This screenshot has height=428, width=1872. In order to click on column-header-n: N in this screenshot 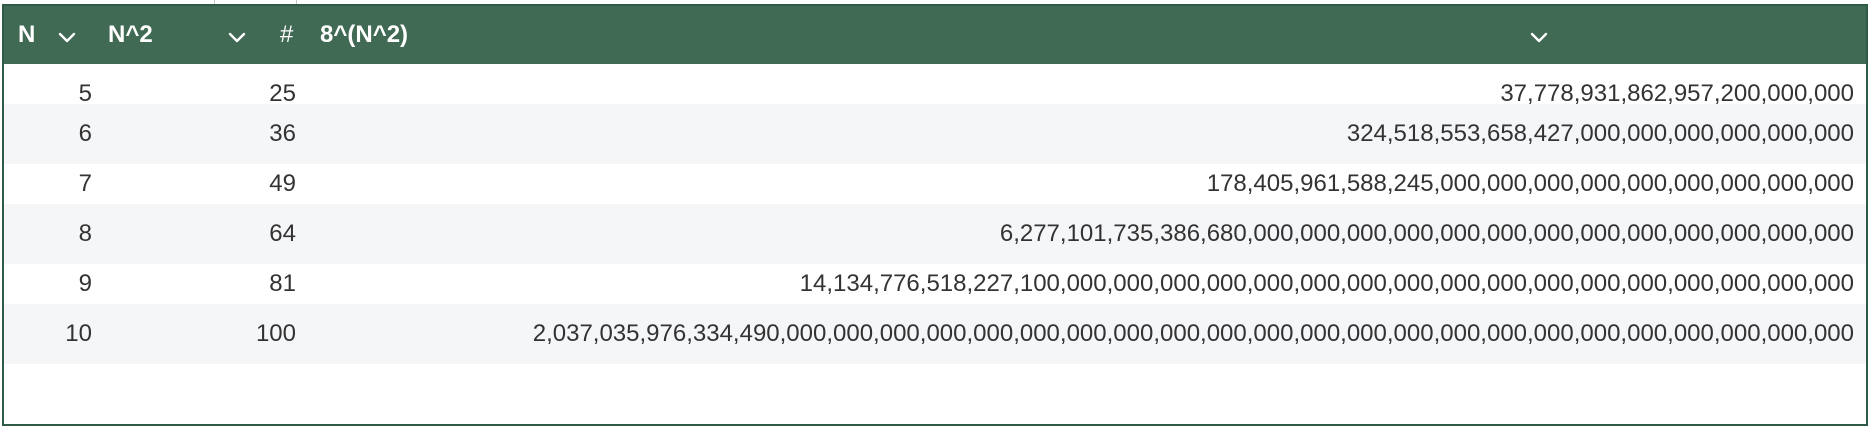, I will do `click(26, 35)`.